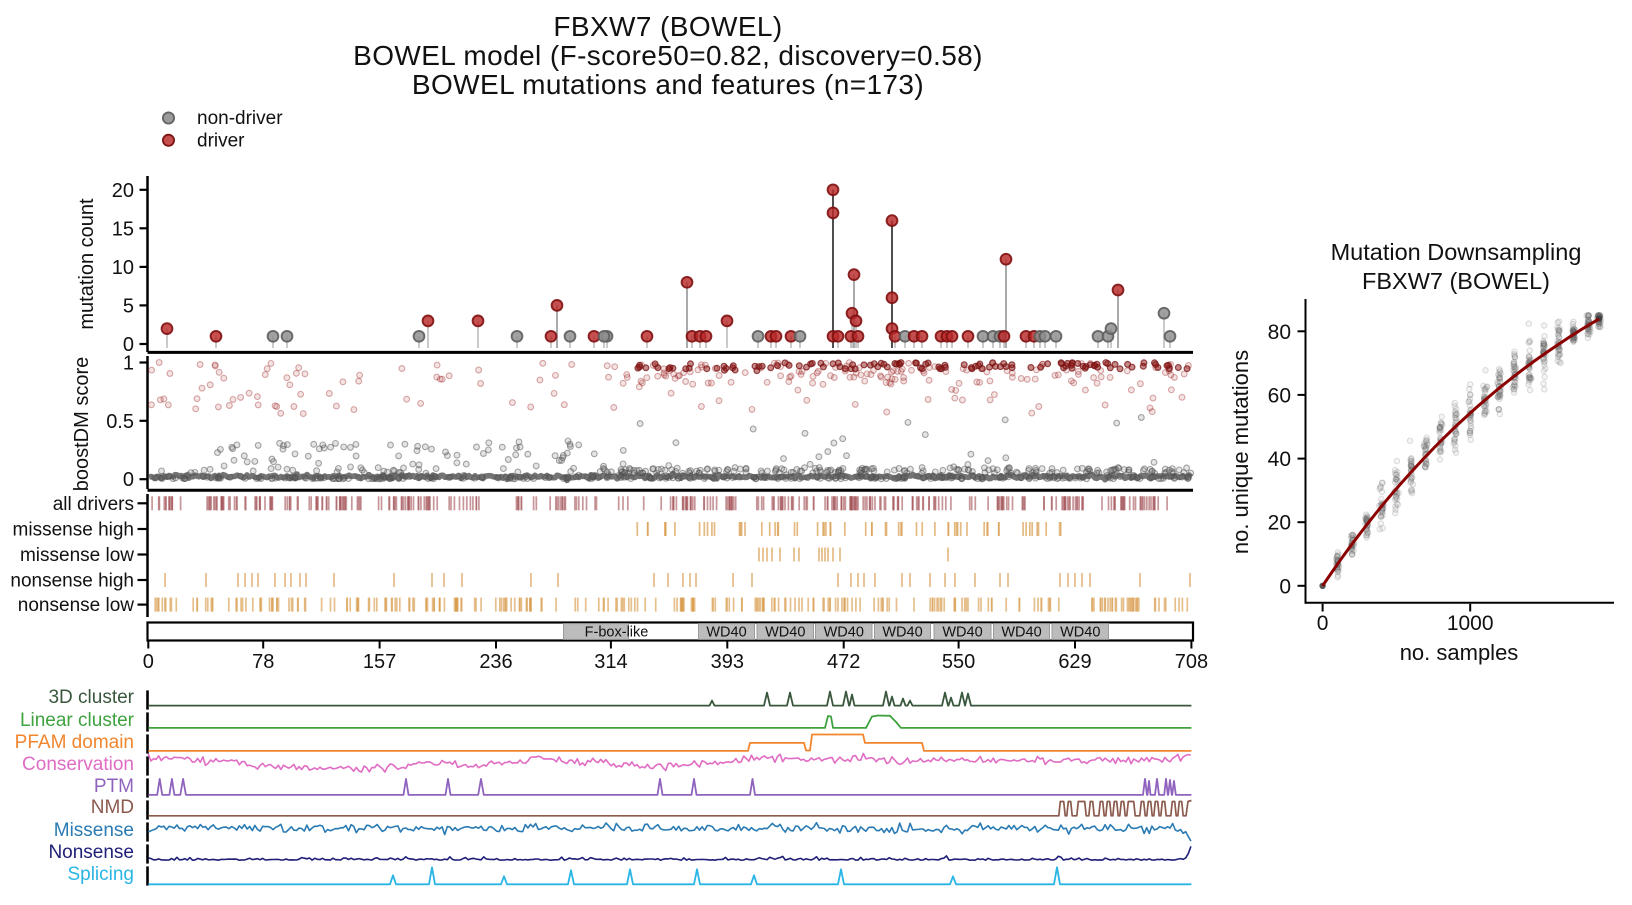 The image size is (1632, 905). Describe the element at coordinates (617, 633) in the screenshot. I see `svg-text: F-box-like` at that location.